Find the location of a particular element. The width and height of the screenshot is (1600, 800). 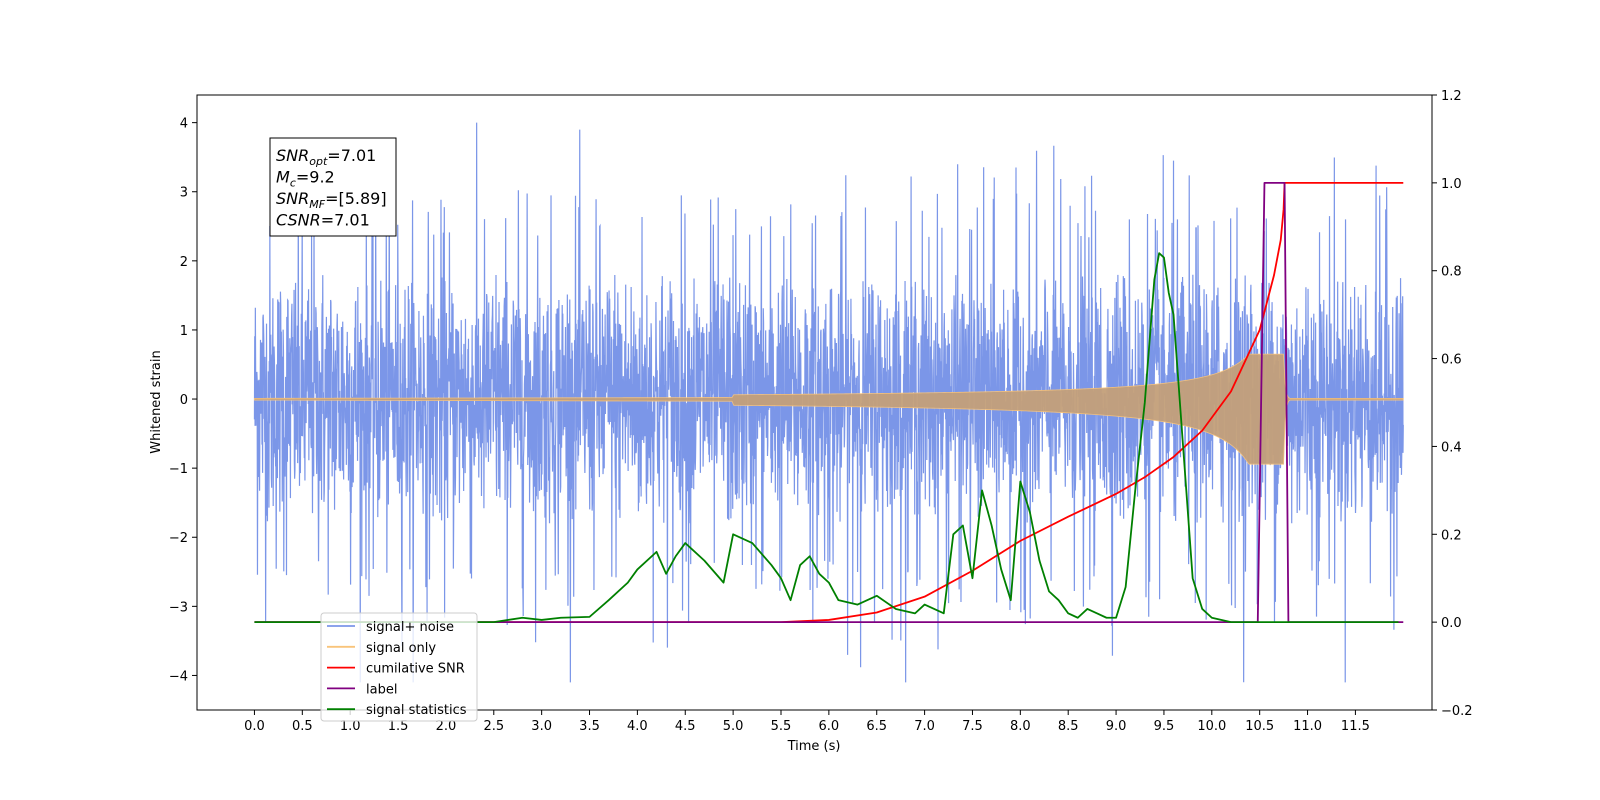

x-tick-label: 2.0 is located at coordinates (446, 726).